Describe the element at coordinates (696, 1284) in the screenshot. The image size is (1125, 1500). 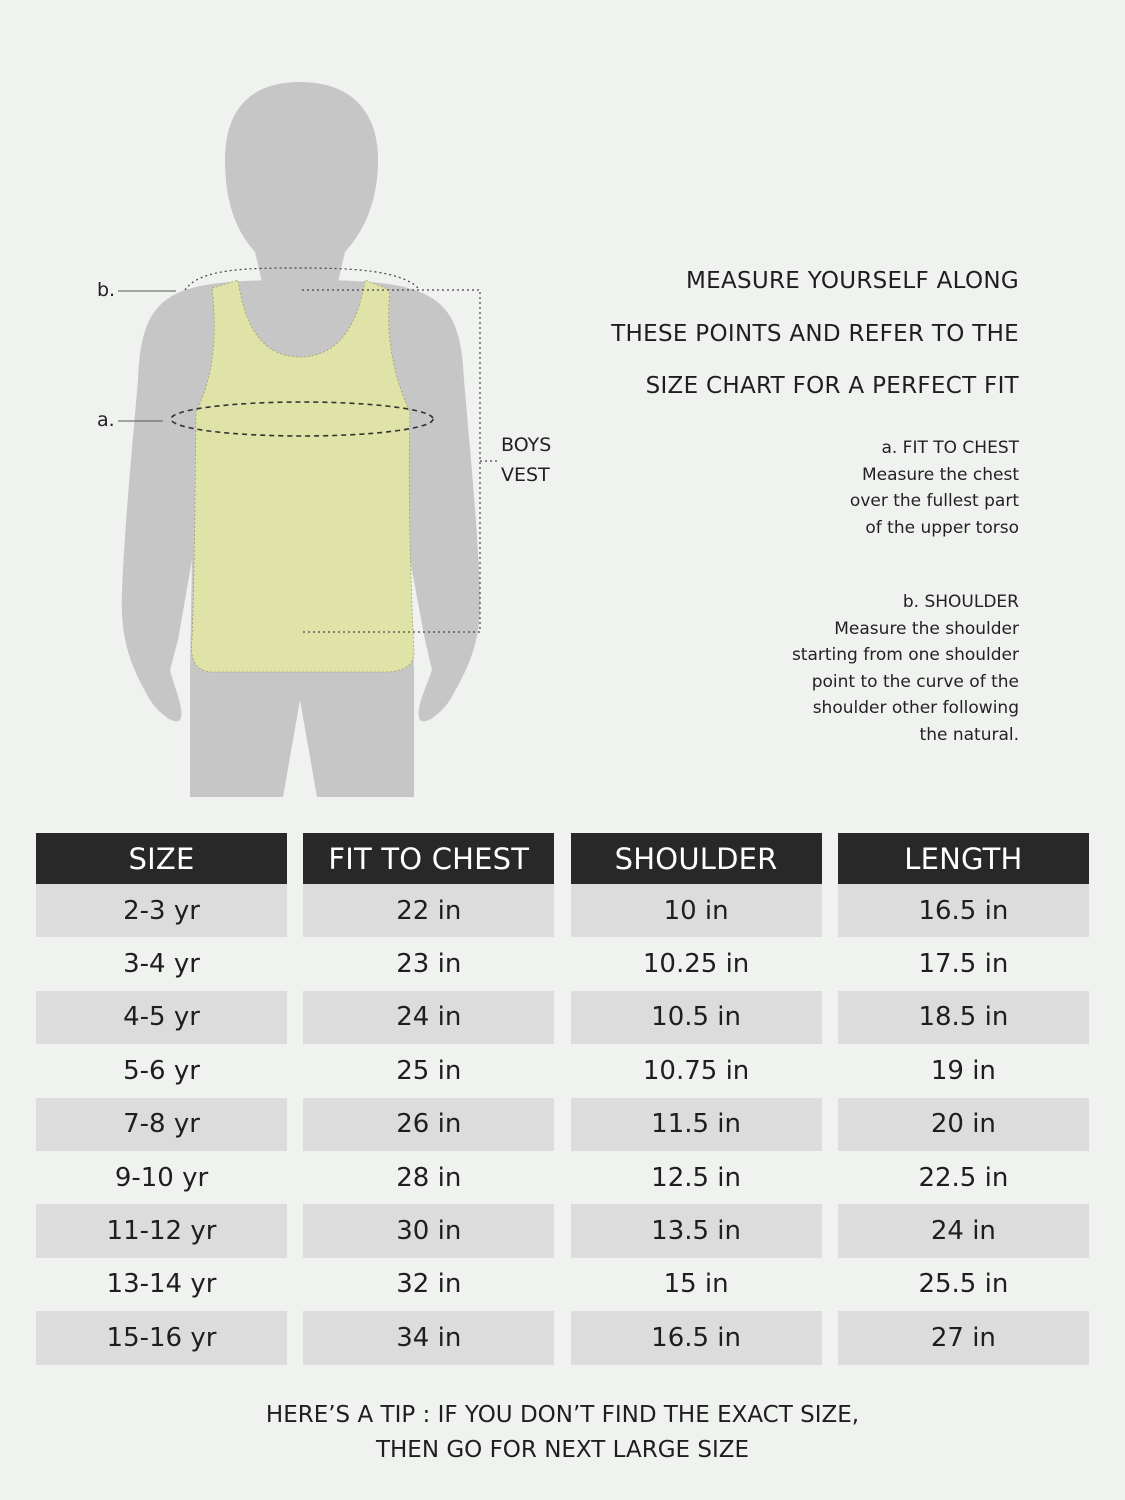
I see `cell-shoulder: 15 in` at that location.